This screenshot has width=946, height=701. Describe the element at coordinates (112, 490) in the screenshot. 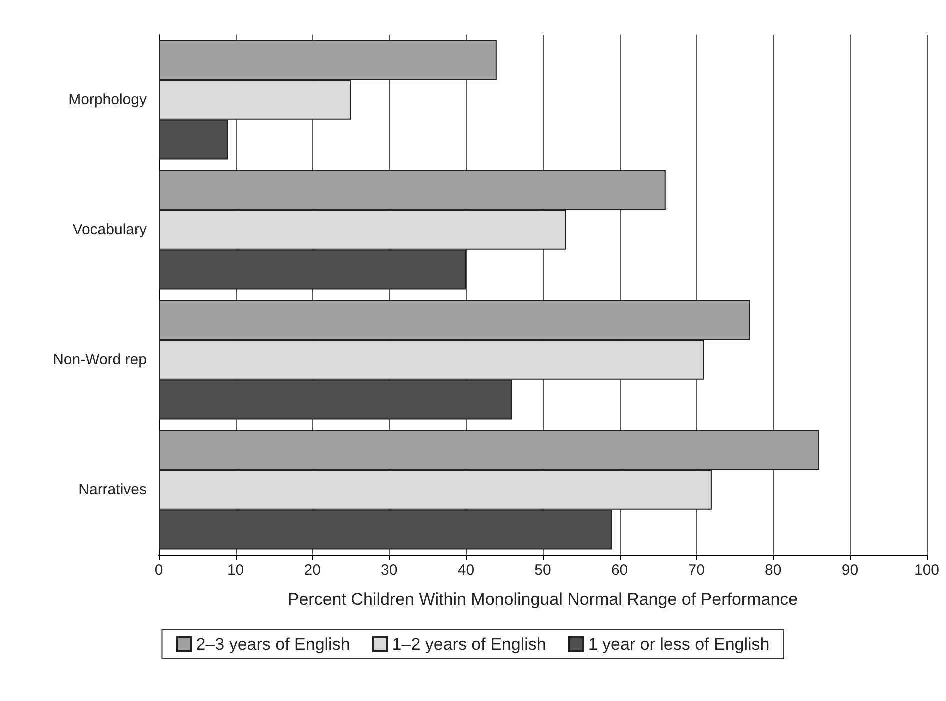

I see `y-tick-label: Narratives` at that location.